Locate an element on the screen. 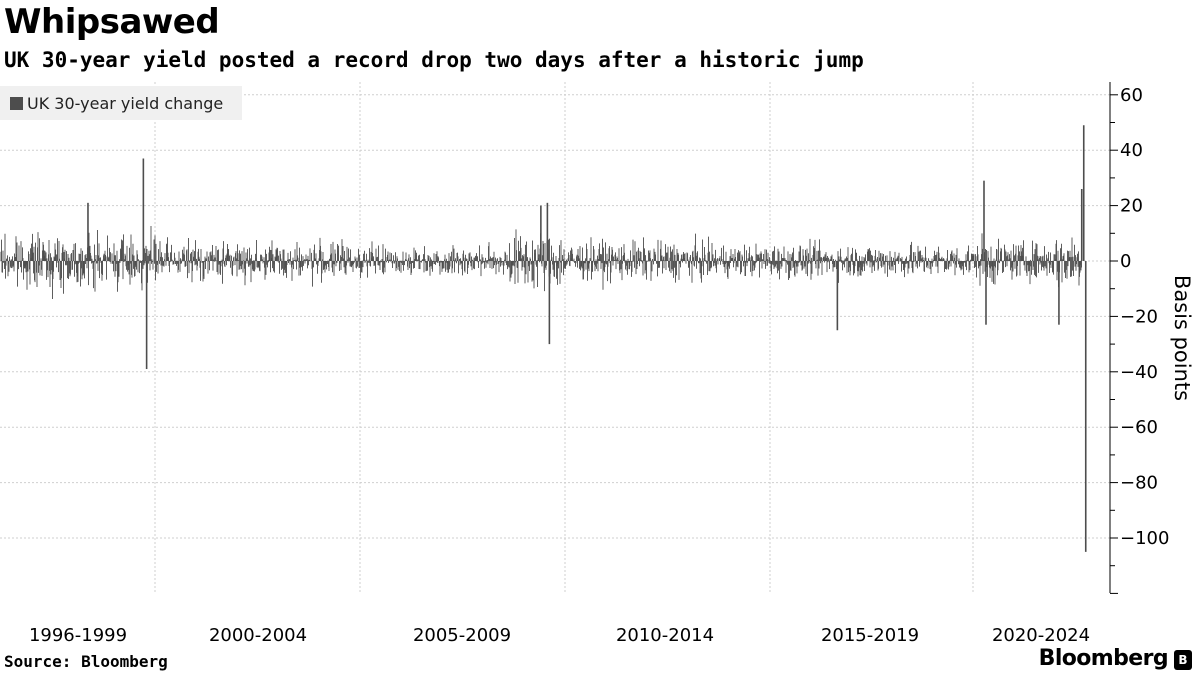 The width and height of the screenshot is (1200, 675). y-tick-label: 40 is located at coordinates (1131, 150).